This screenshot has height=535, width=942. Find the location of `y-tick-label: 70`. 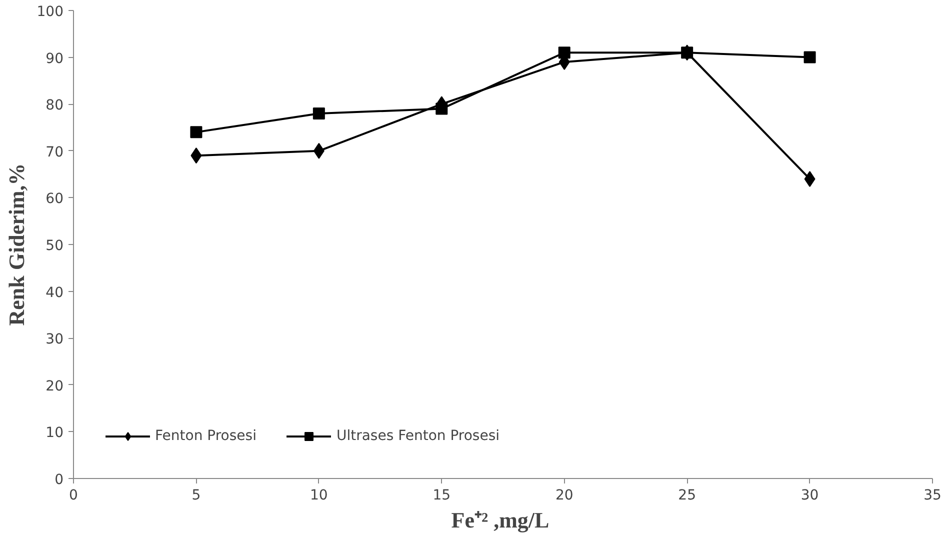

y-tick-label: 70 is located at coordinates (55, 152).